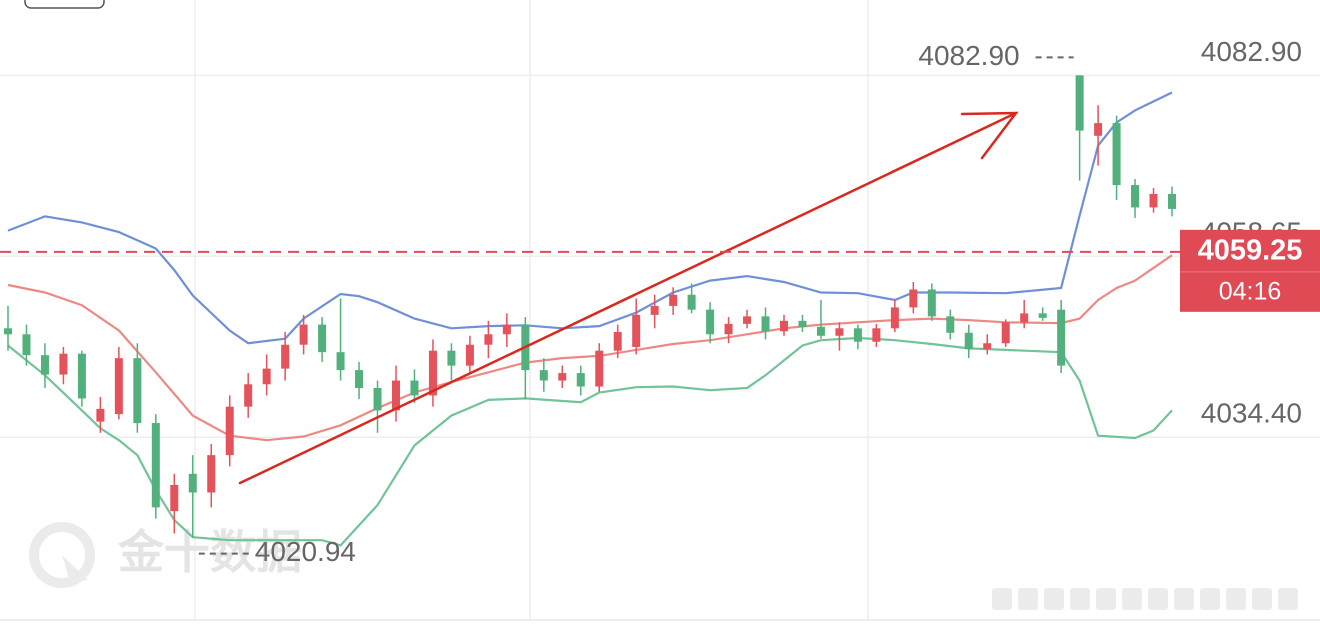 The height and width of the screenshot is (629, 1320). Describe the element at coordinates (1250, 291) in the screenshot. I see `countdown-label: 04:16` at that location.